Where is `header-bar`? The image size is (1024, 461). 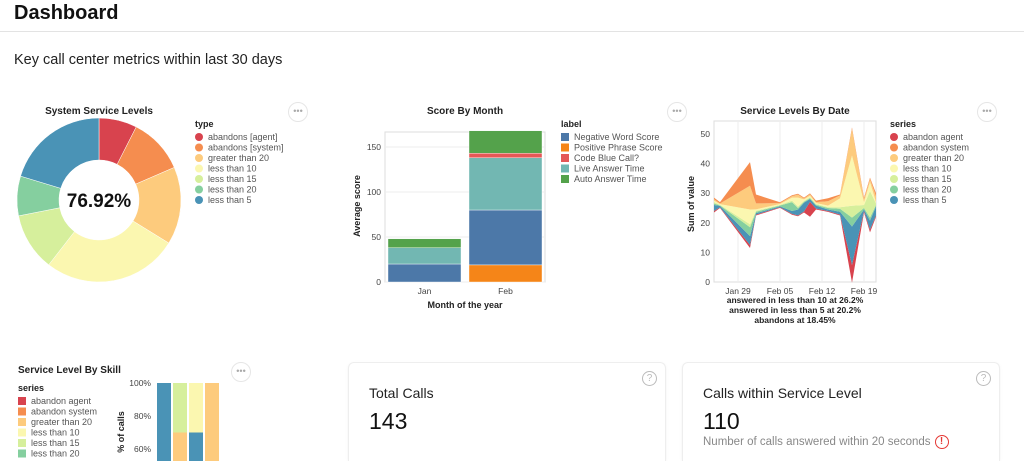 header-bar is located at coordinates (512, 16).